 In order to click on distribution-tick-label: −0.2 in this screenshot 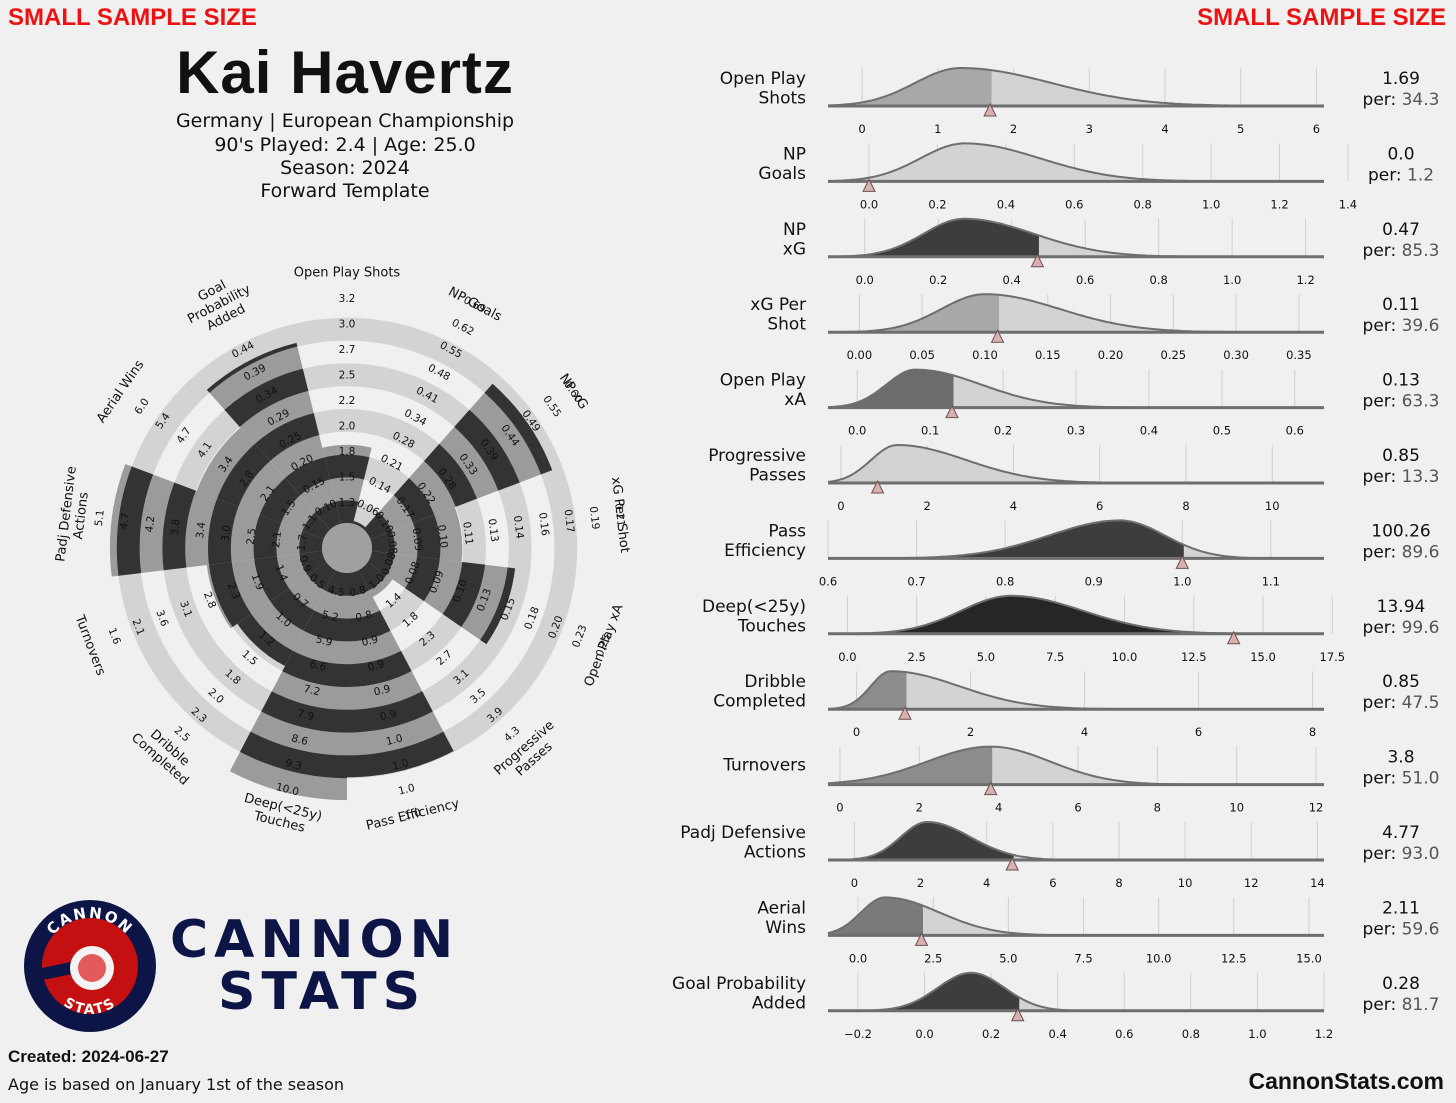, I will do `click(858, 1034)`.